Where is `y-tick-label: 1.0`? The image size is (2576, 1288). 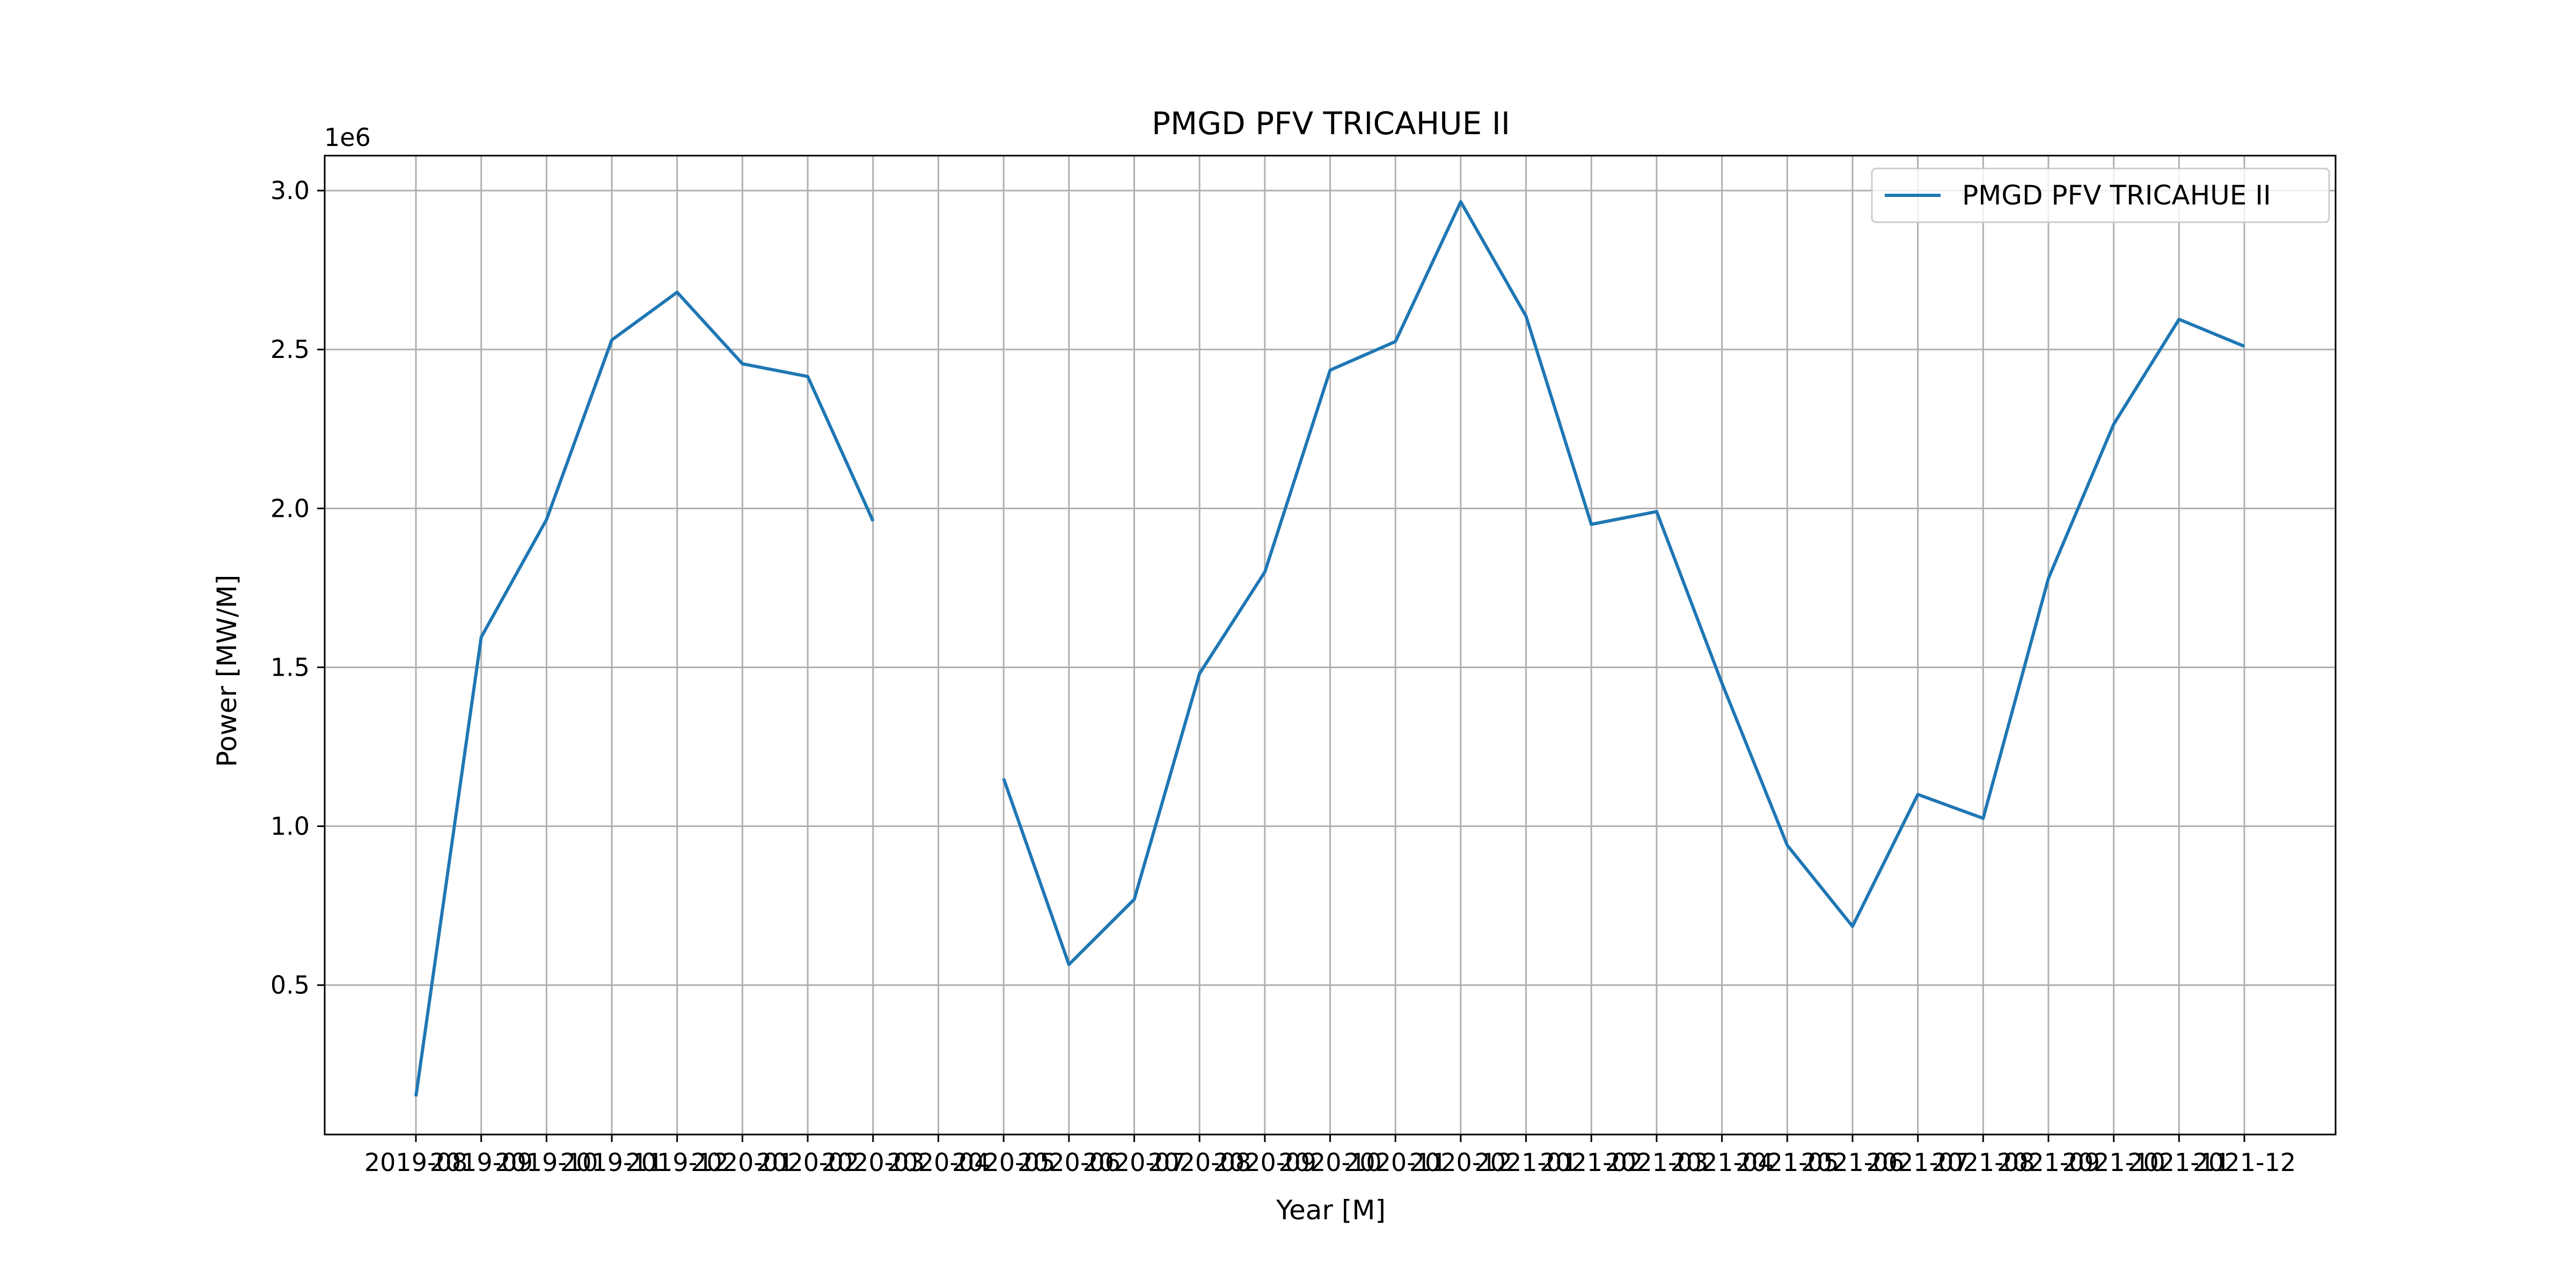 y-tick-label: 1.0 is located at coordinates (290, 826).